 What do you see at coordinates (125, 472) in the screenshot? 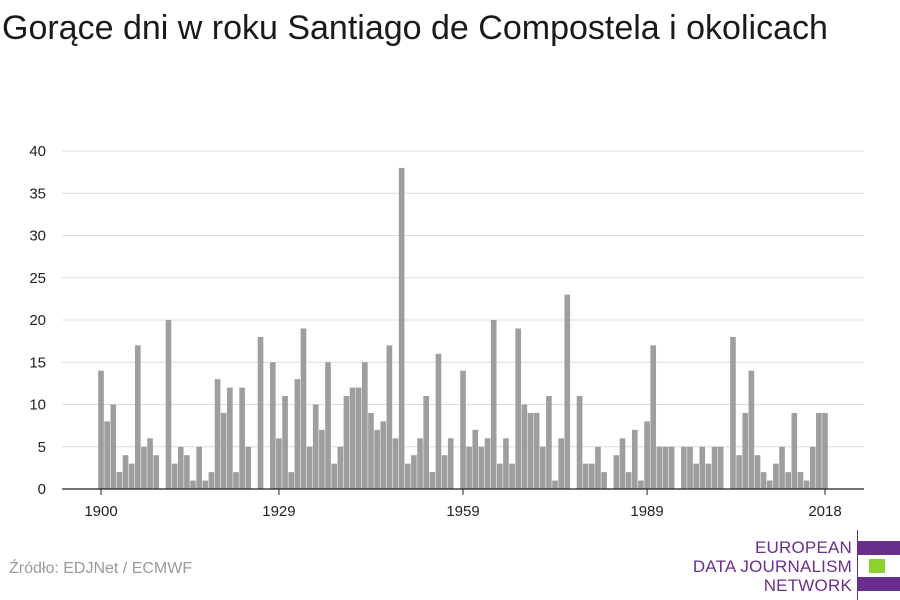
I see `bar-1904` at bounding box center [125, 472].